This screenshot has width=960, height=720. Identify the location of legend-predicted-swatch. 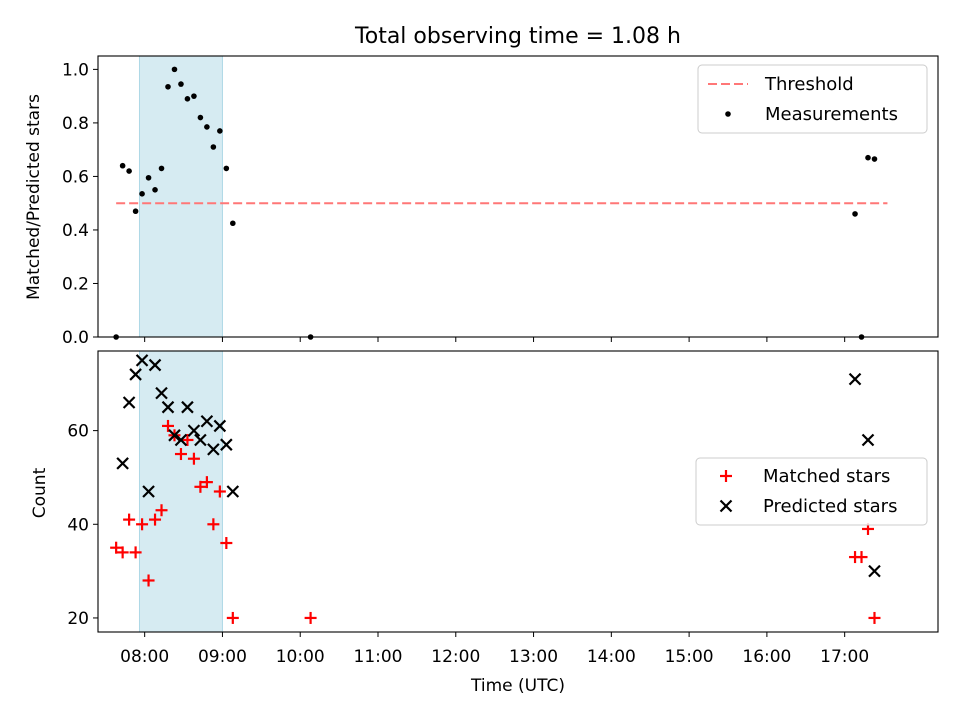
(726, 506).